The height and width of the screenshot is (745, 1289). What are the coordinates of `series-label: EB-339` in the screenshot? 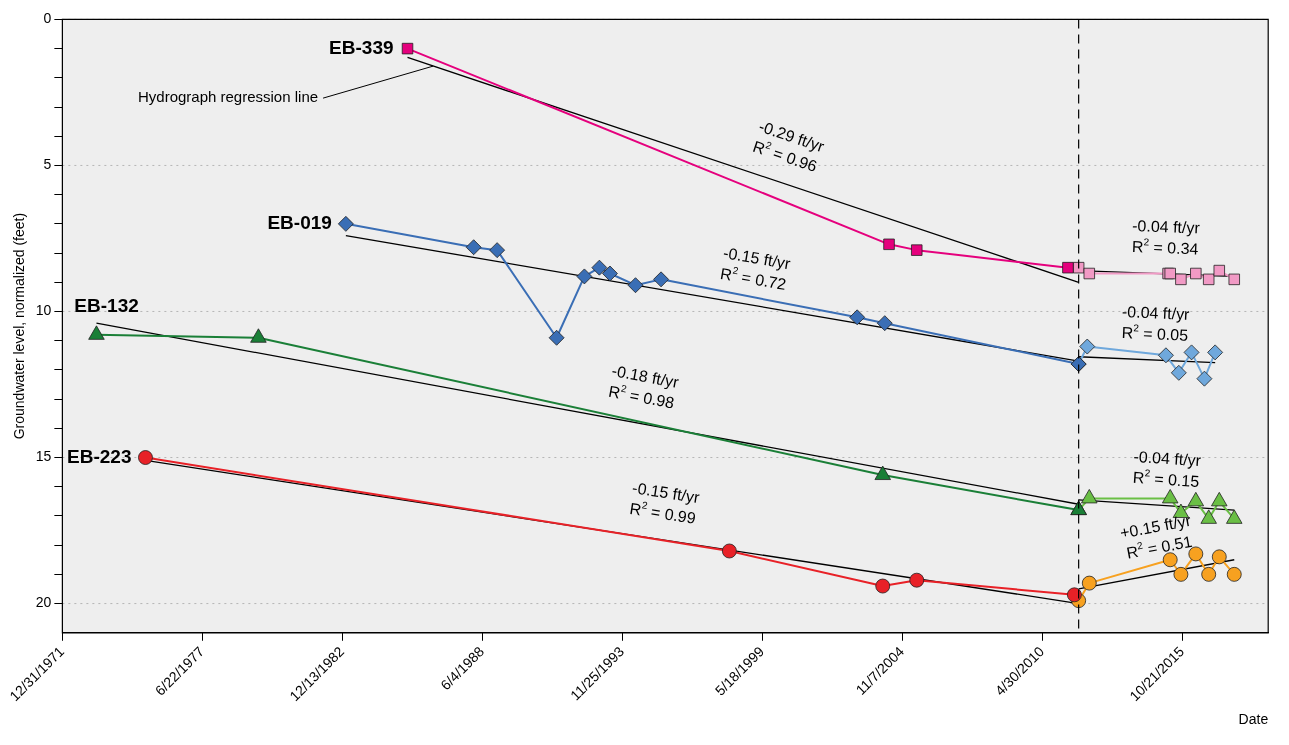 It's located at (361, 47).